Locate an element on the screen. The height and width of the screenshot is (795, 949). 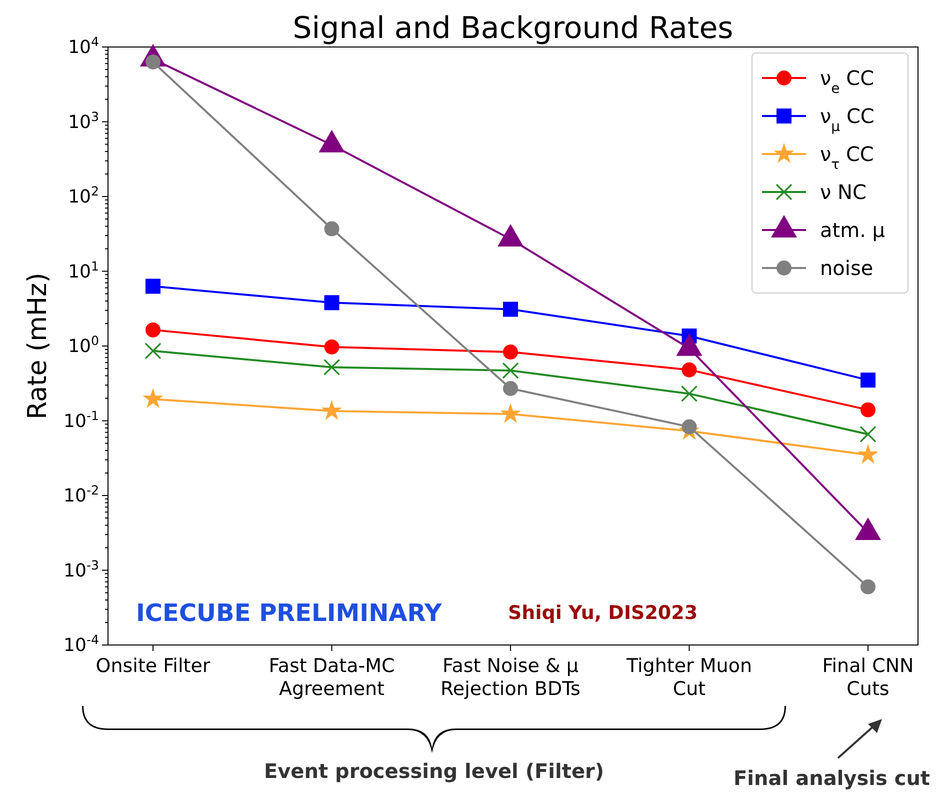
y-tick-label: 10$^{4}$ is located at coordinates (83, 46).